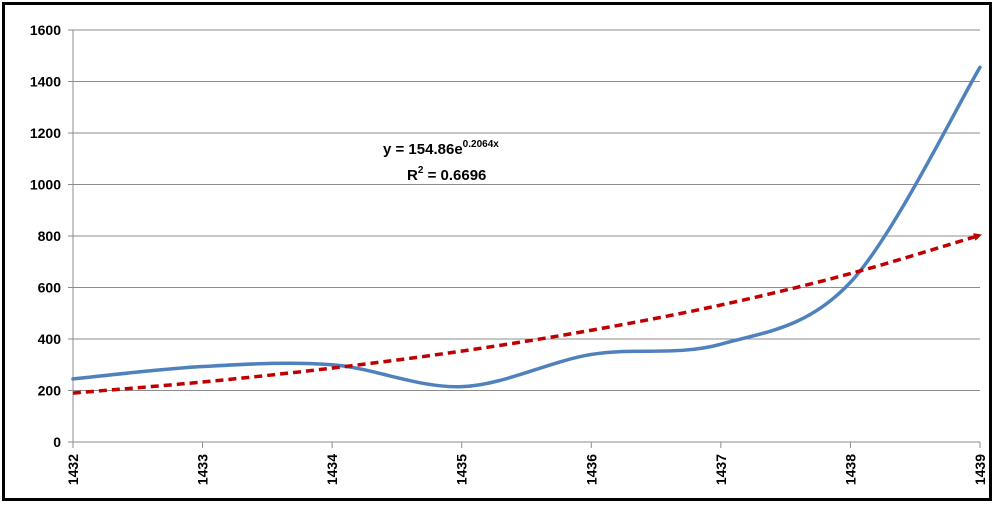  I want to click on y-tick-label: 1400, so click(45, 82).